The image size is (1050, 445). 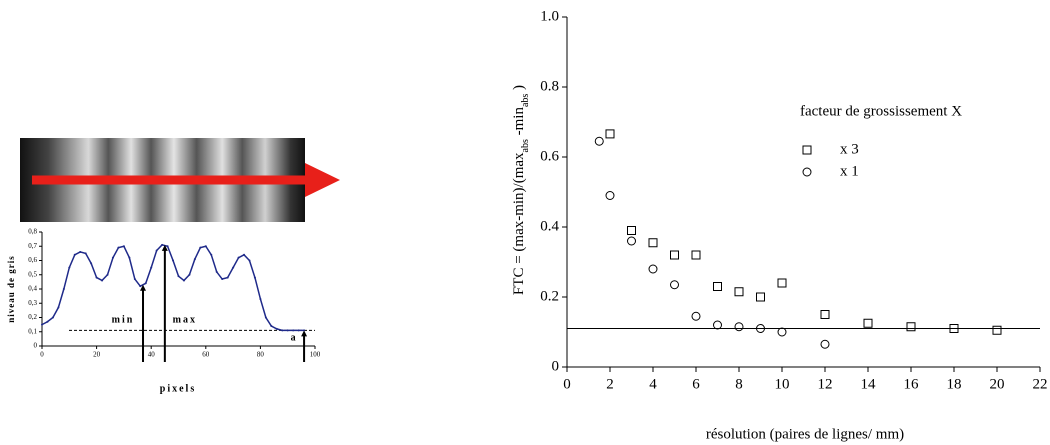 What do you see at coordinates (322, 180) in the screenshot?
I see `arrow-head` at bounding box center [322, 180].